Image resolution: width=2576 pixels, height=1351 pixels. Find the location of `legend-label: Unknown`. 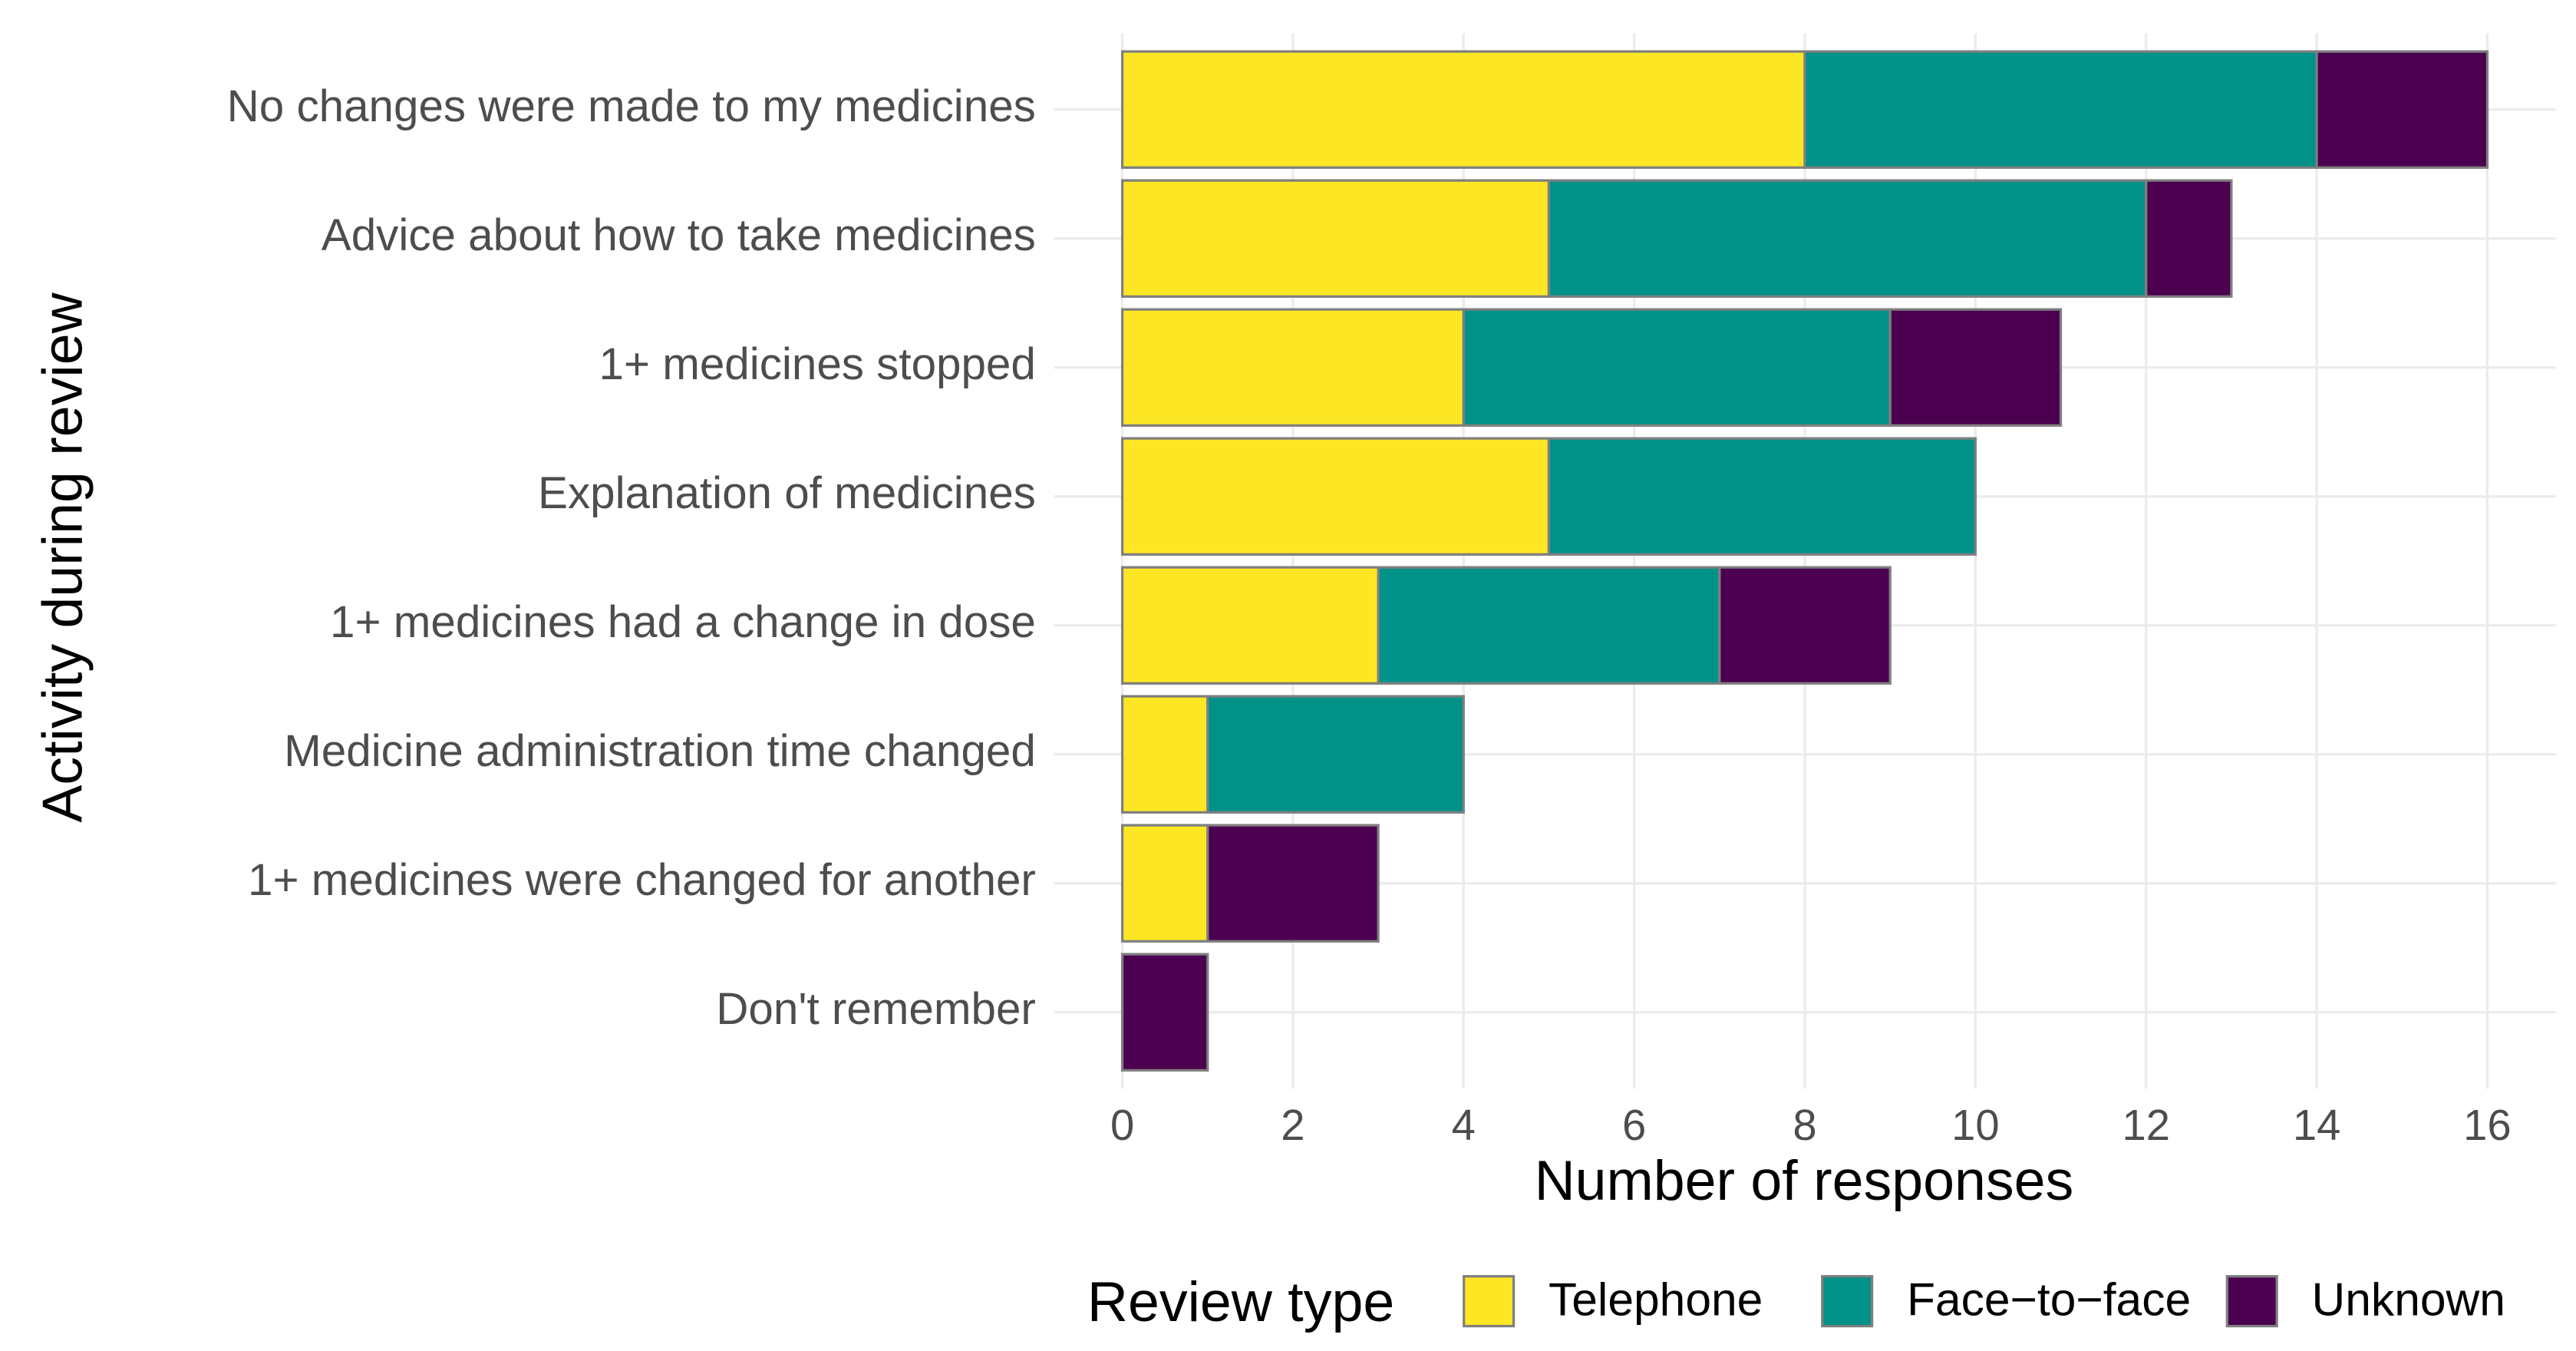

legend-label: Unknown is located at coordinates (2408, 1299).